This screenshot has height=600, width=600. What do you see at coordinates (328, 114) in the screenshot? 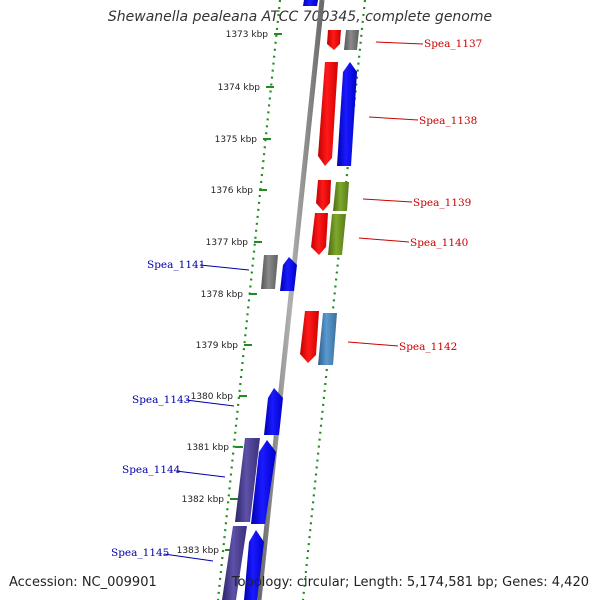
I see `gene-arrow-spea-1138-red` at bounding box center [328, 114].